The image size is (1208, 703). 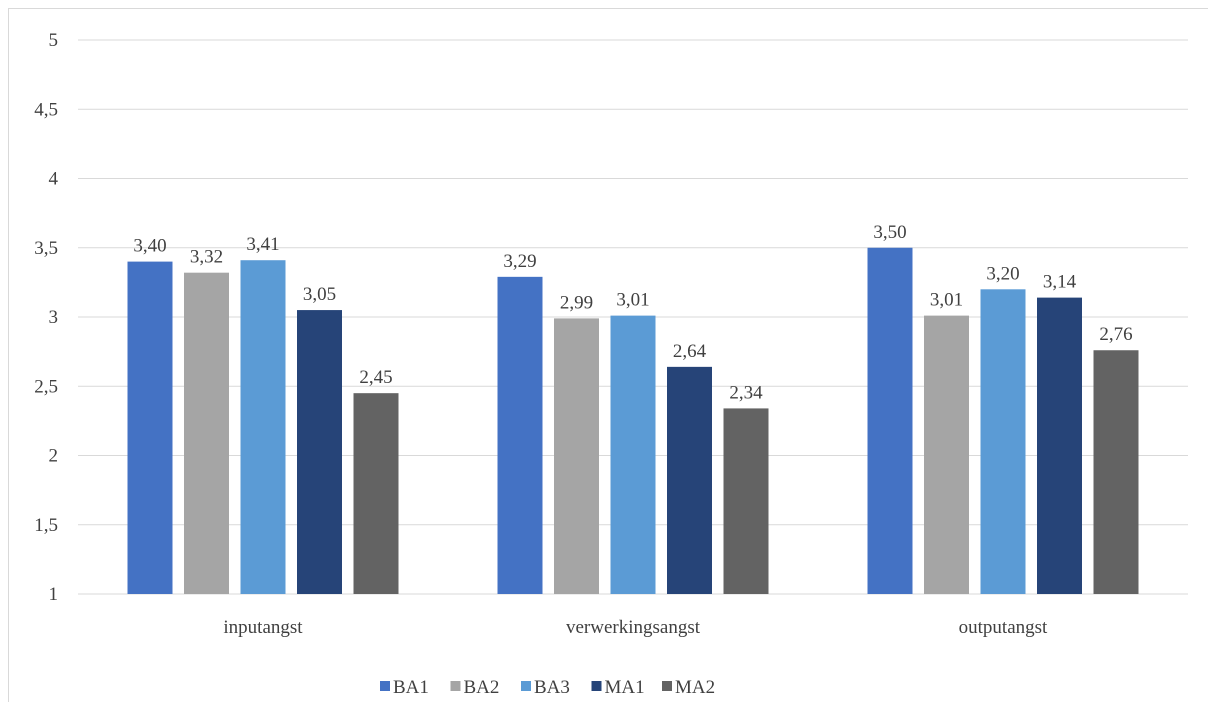 What do you see at coordinates (54, 317) in the screenshot?
I see `y-tick-label: 3` at bounding box center [54, 317].